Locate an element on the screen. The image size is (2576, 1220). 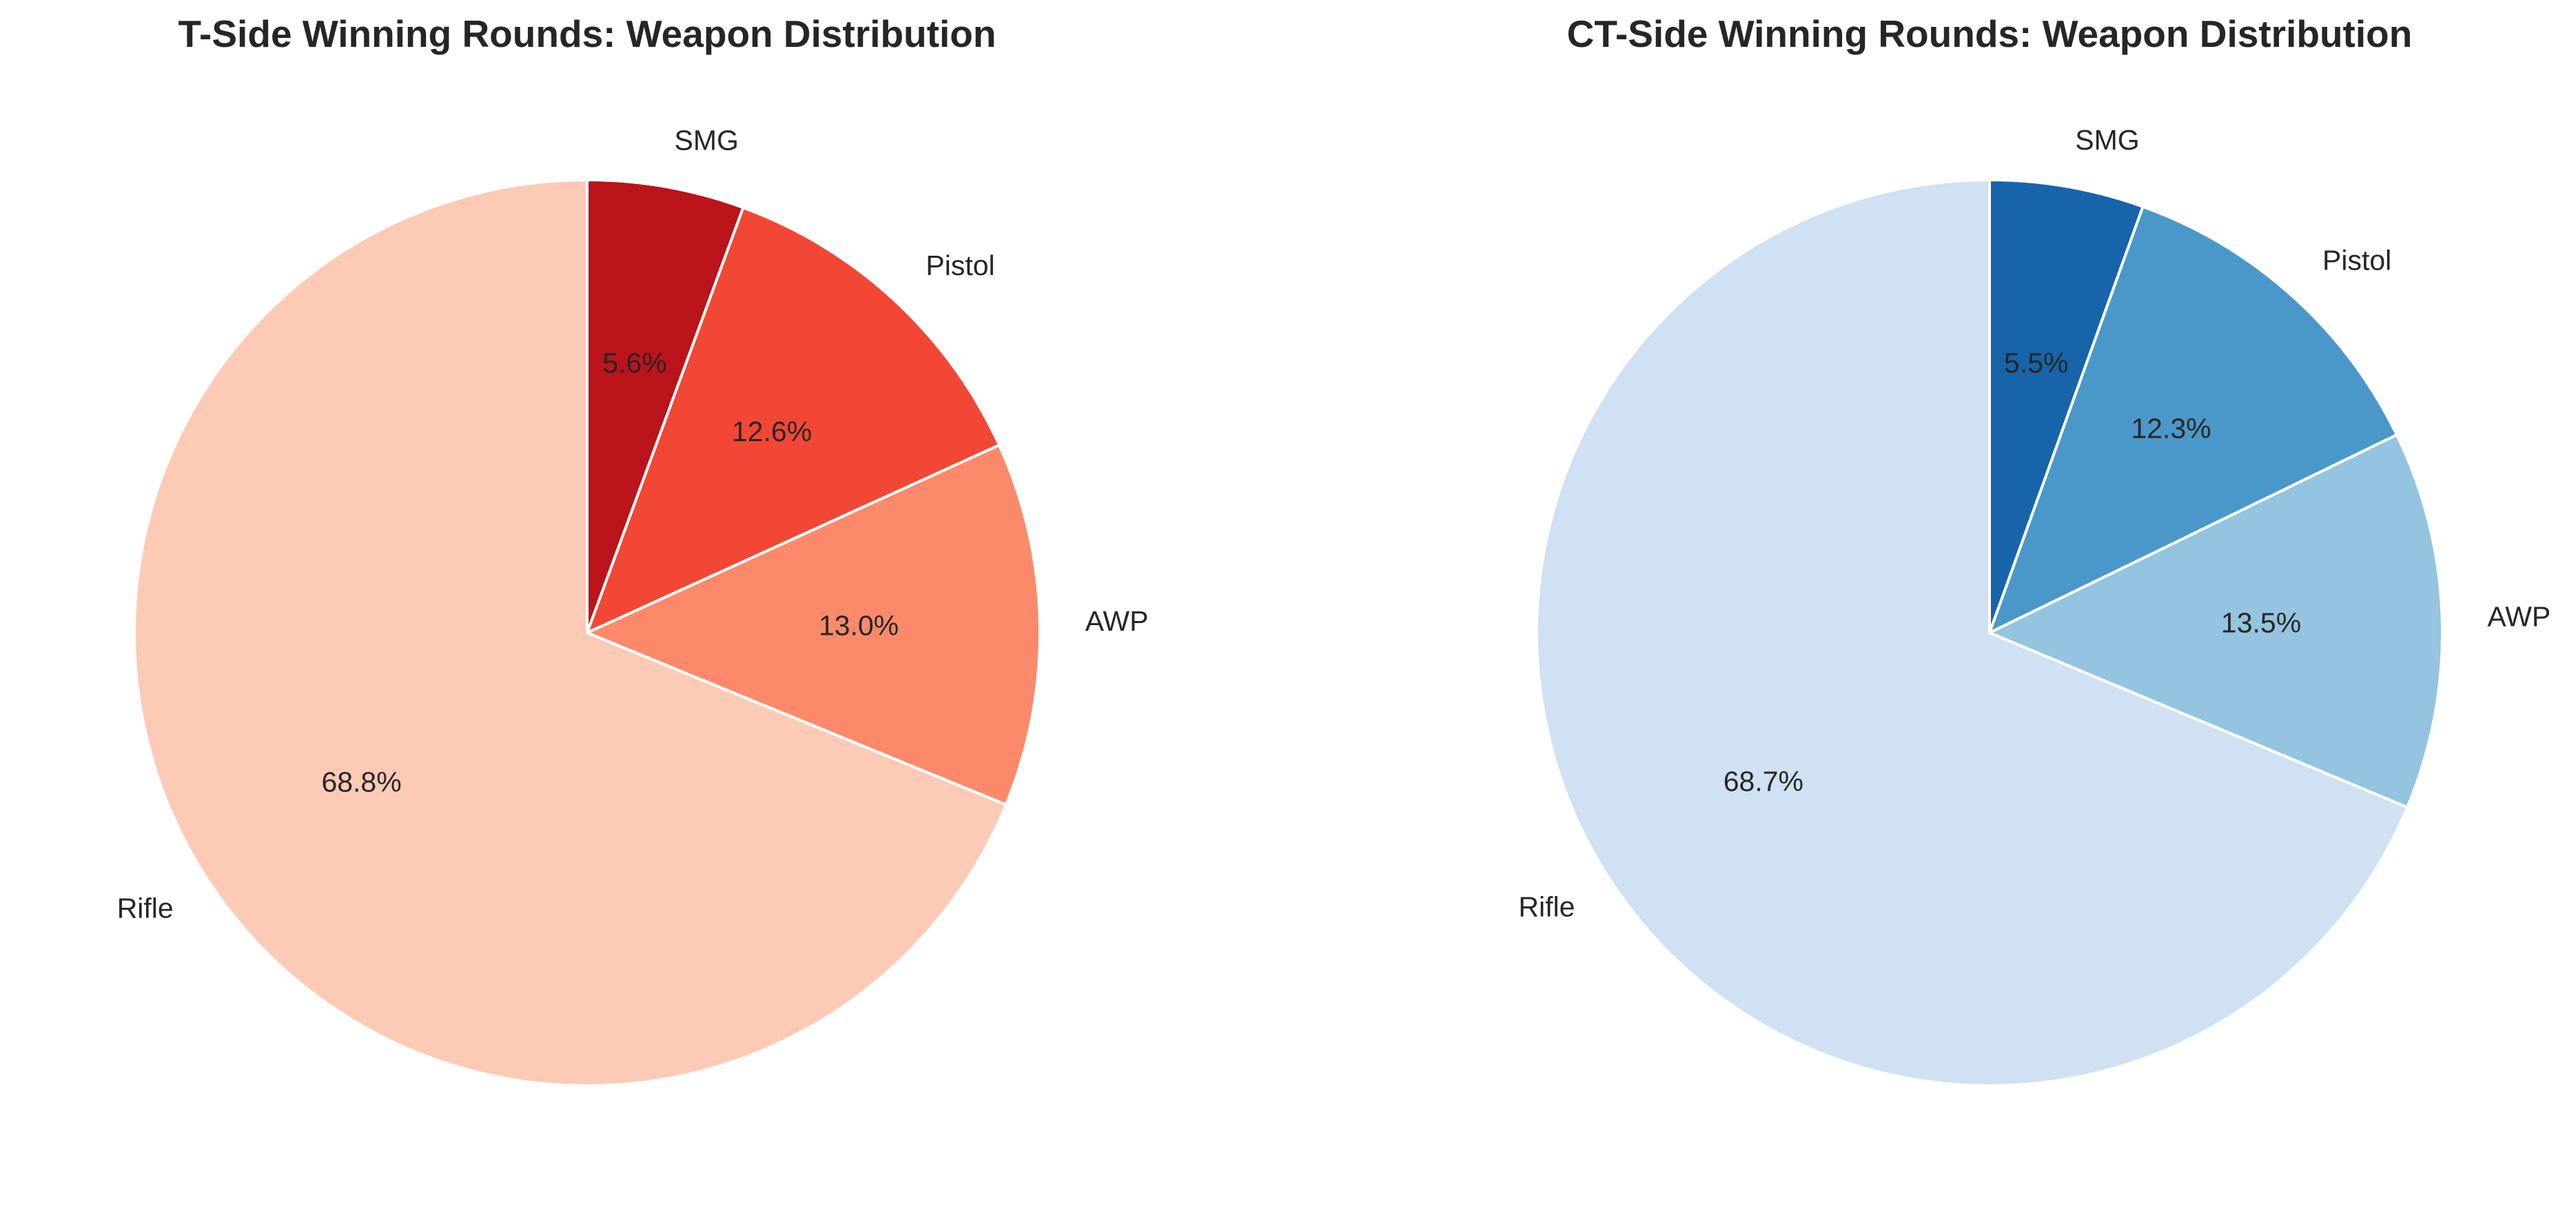
ct-side-pct-smg: 5.5% is located at coordinates (2036, 362).